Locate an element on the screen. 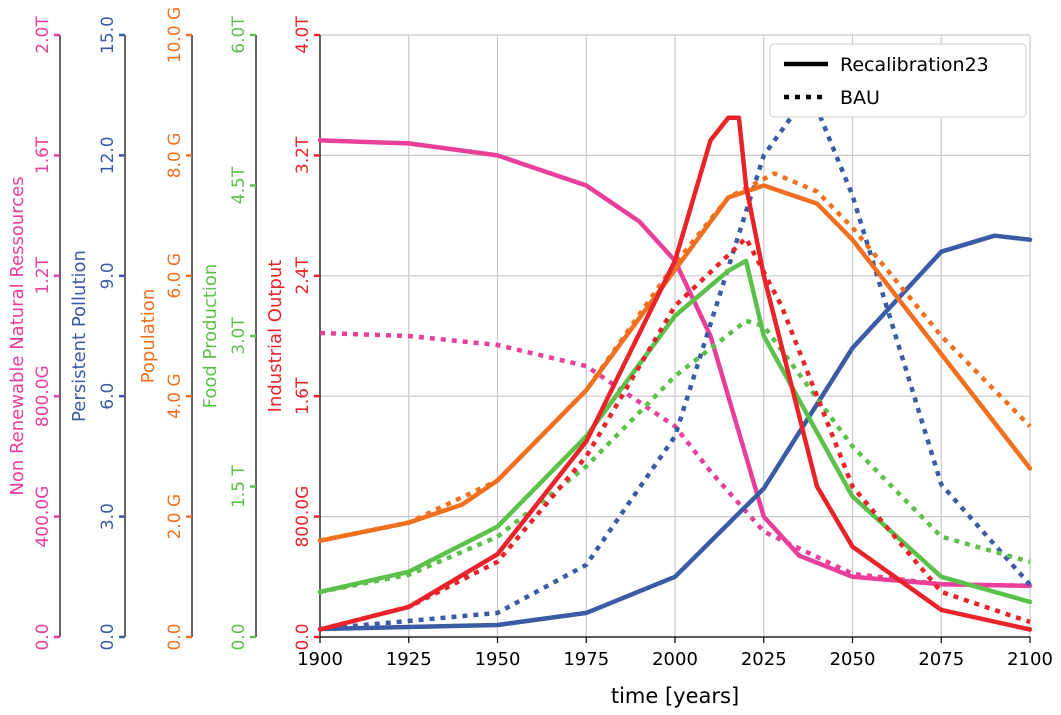 Image resolution: width=1061 pixels, height=715 pixels. y-axis-pop: 0.0 2.0 G 4.0 G 6.0 G 8.0 G 10.0 G Population is located at coordinates (165, 329).